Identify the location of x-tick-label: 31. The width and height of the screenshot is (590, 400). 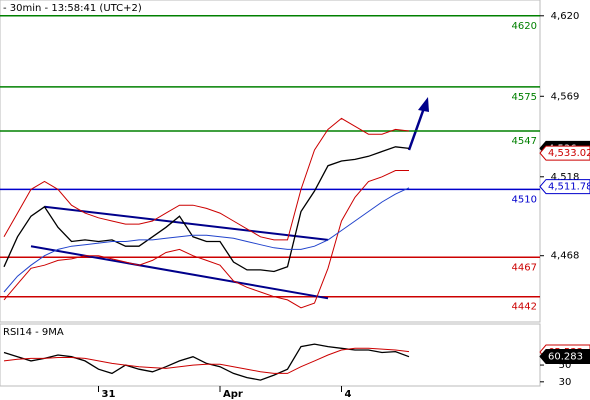
(109, 394).